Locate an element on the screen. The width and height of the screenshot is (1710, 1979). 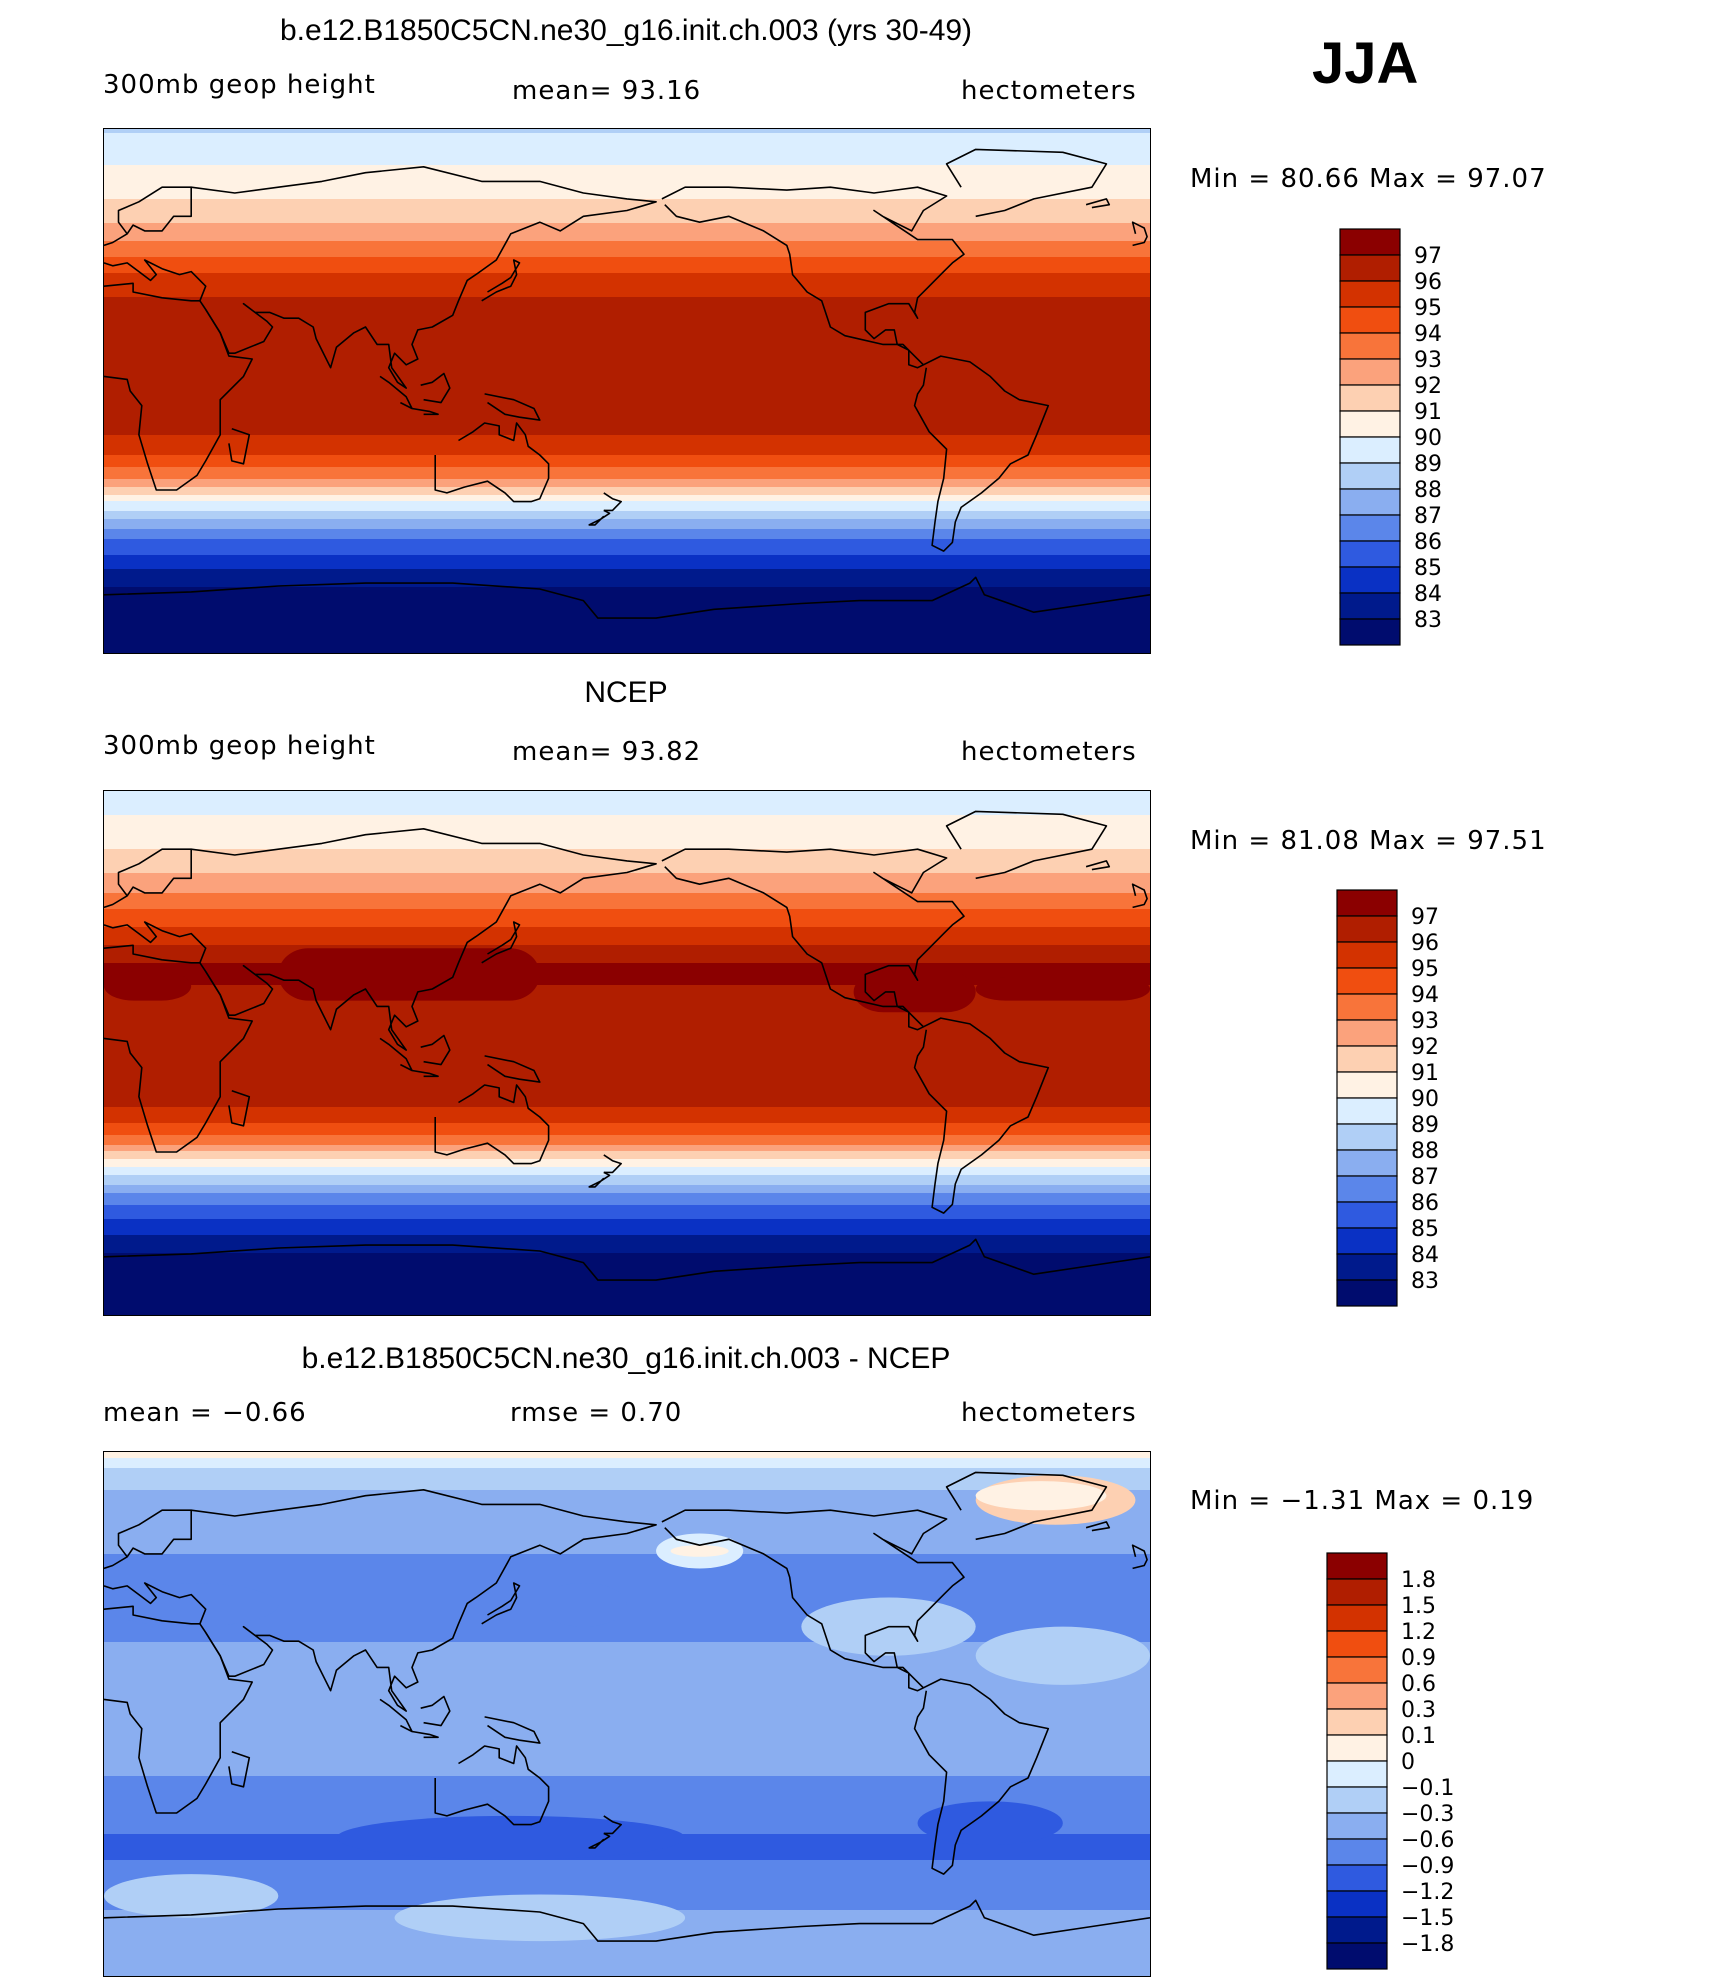
colorbar-label: −0.9 is located at coordinates (1427, 1866).